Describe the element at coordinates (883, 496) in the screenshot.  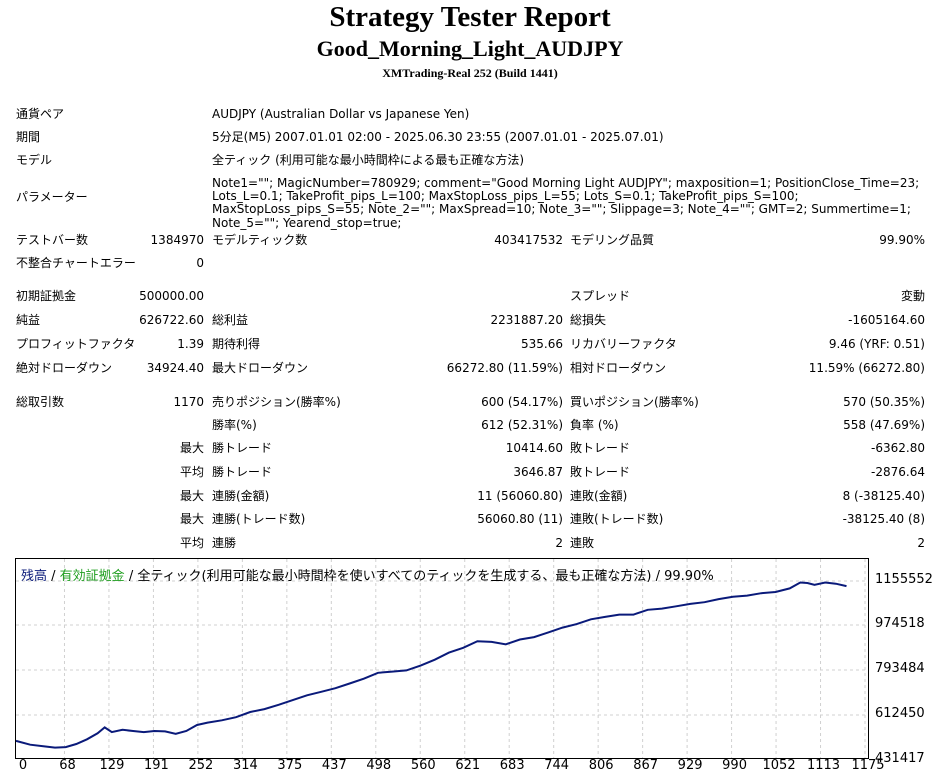
I see `cons-loss-money-value: 8 (-38125.40)` at that location.